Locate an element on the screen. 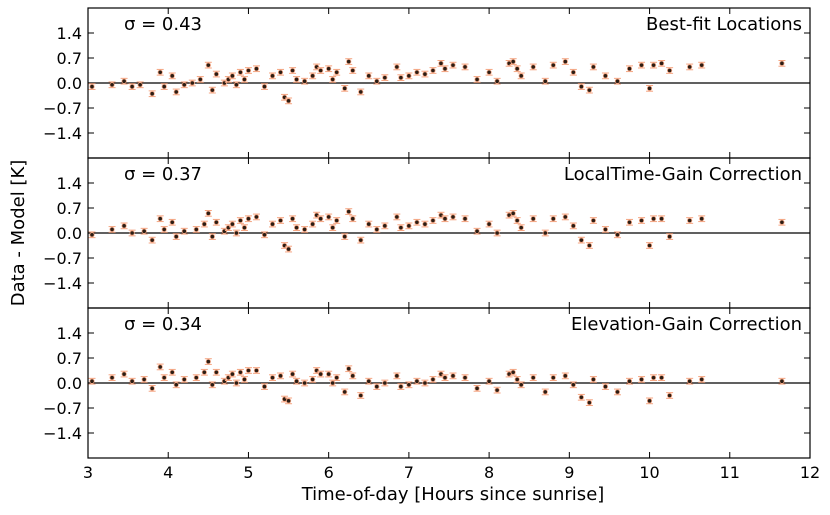 The image size is (830, 515). x-tick-label: 9 is located at coordinates (569, 472).